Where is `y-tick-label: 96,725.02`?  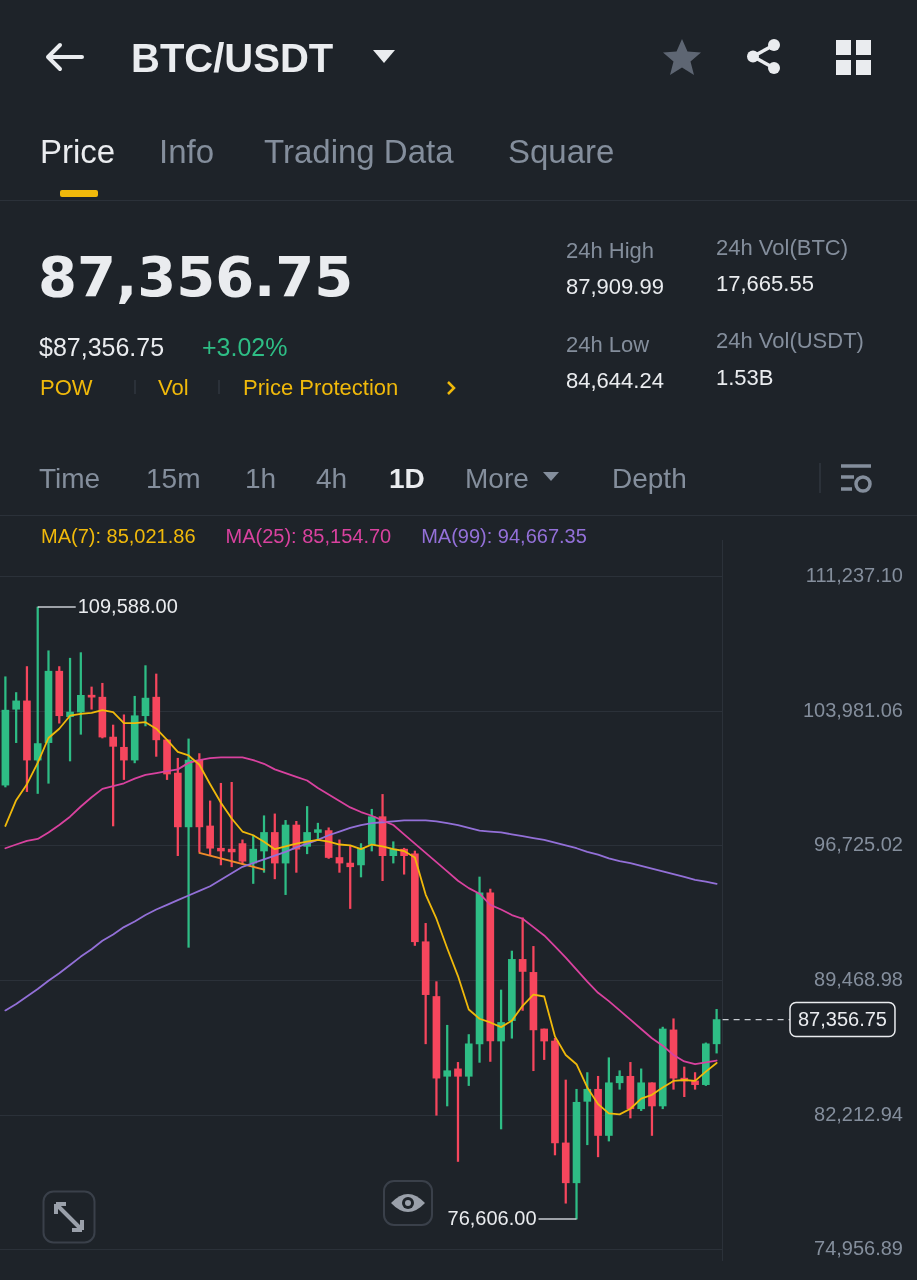 y-tick-label: 96,725.02 is located at coordinates (858, 844).